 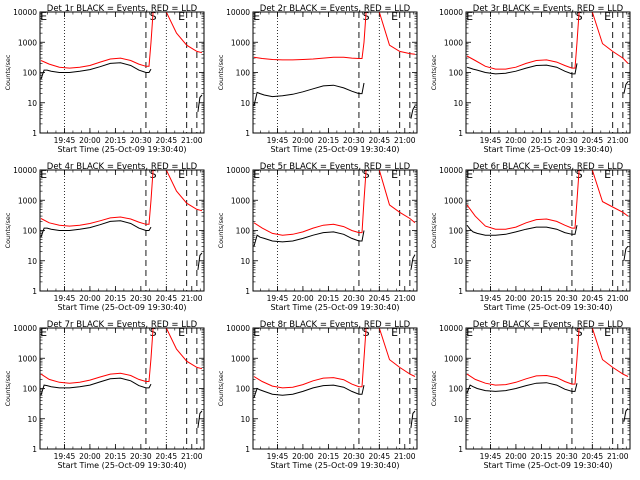 I want to click on chart-title: Det 5r BLACK = Events, RED = LLD, so click(x=335, y=167).